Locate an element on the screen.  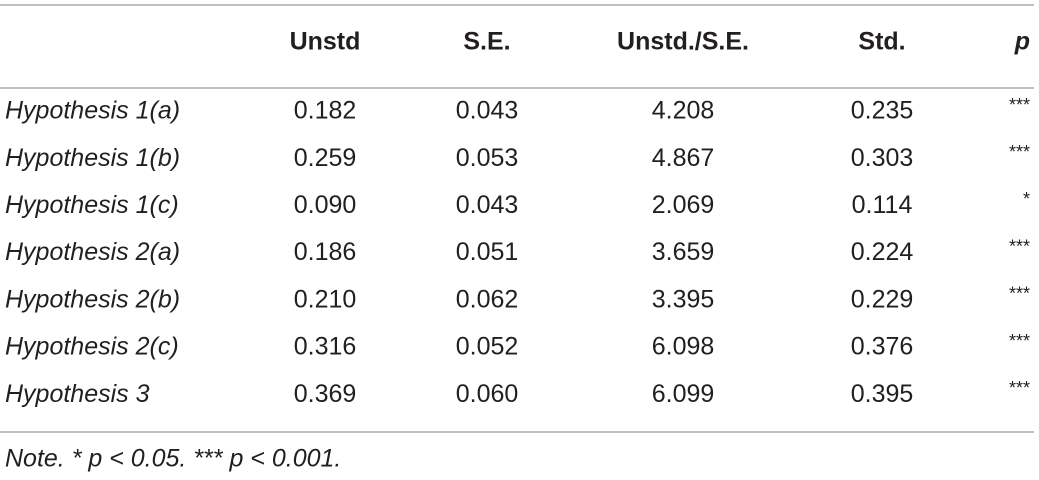
row-label: Hypothesis 2(b) is located at coordinates (92, 299).